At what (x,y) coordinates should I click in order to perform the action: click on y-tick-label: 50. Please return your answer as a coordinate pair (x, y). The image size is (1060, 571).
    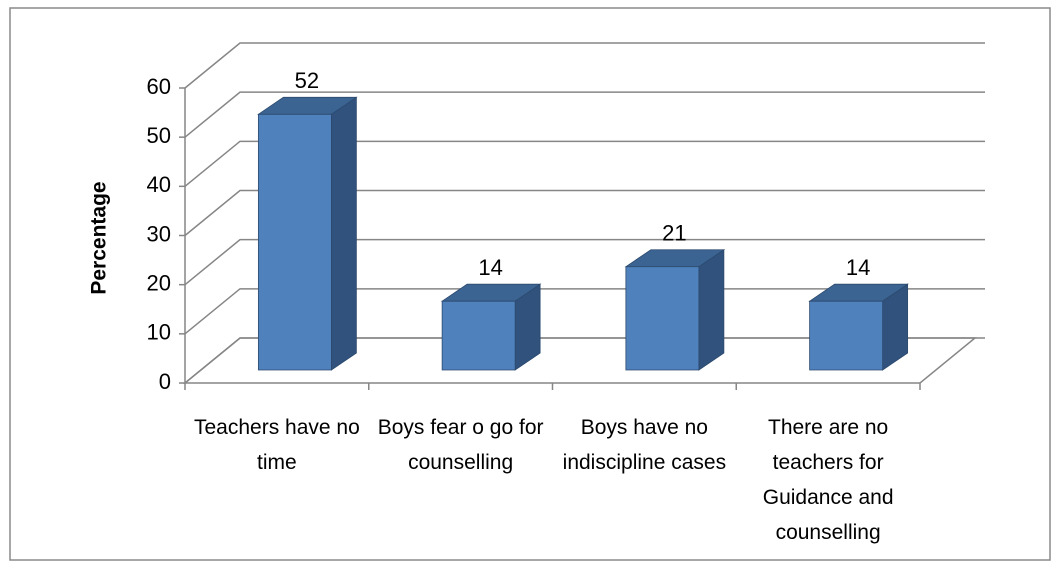
    Looking at the image, I should click on (159, 135).